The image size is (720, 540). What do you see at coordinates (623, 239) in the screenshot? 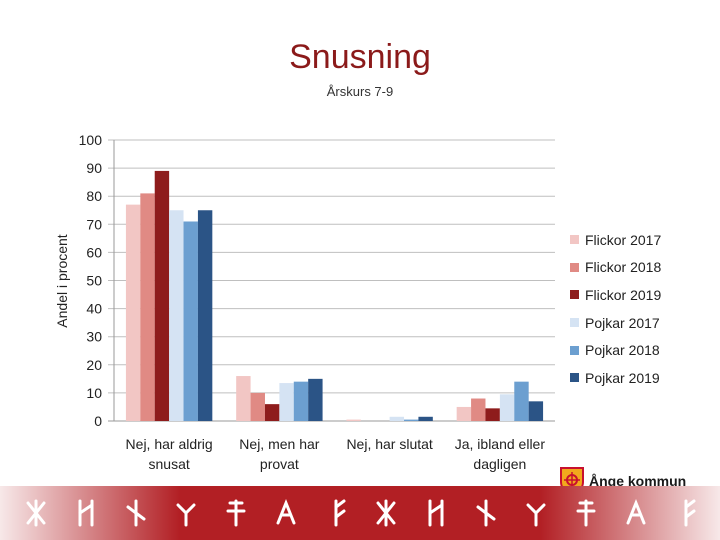
I see `legend-label: Flickor 2017` at bounding box center [623, 239].